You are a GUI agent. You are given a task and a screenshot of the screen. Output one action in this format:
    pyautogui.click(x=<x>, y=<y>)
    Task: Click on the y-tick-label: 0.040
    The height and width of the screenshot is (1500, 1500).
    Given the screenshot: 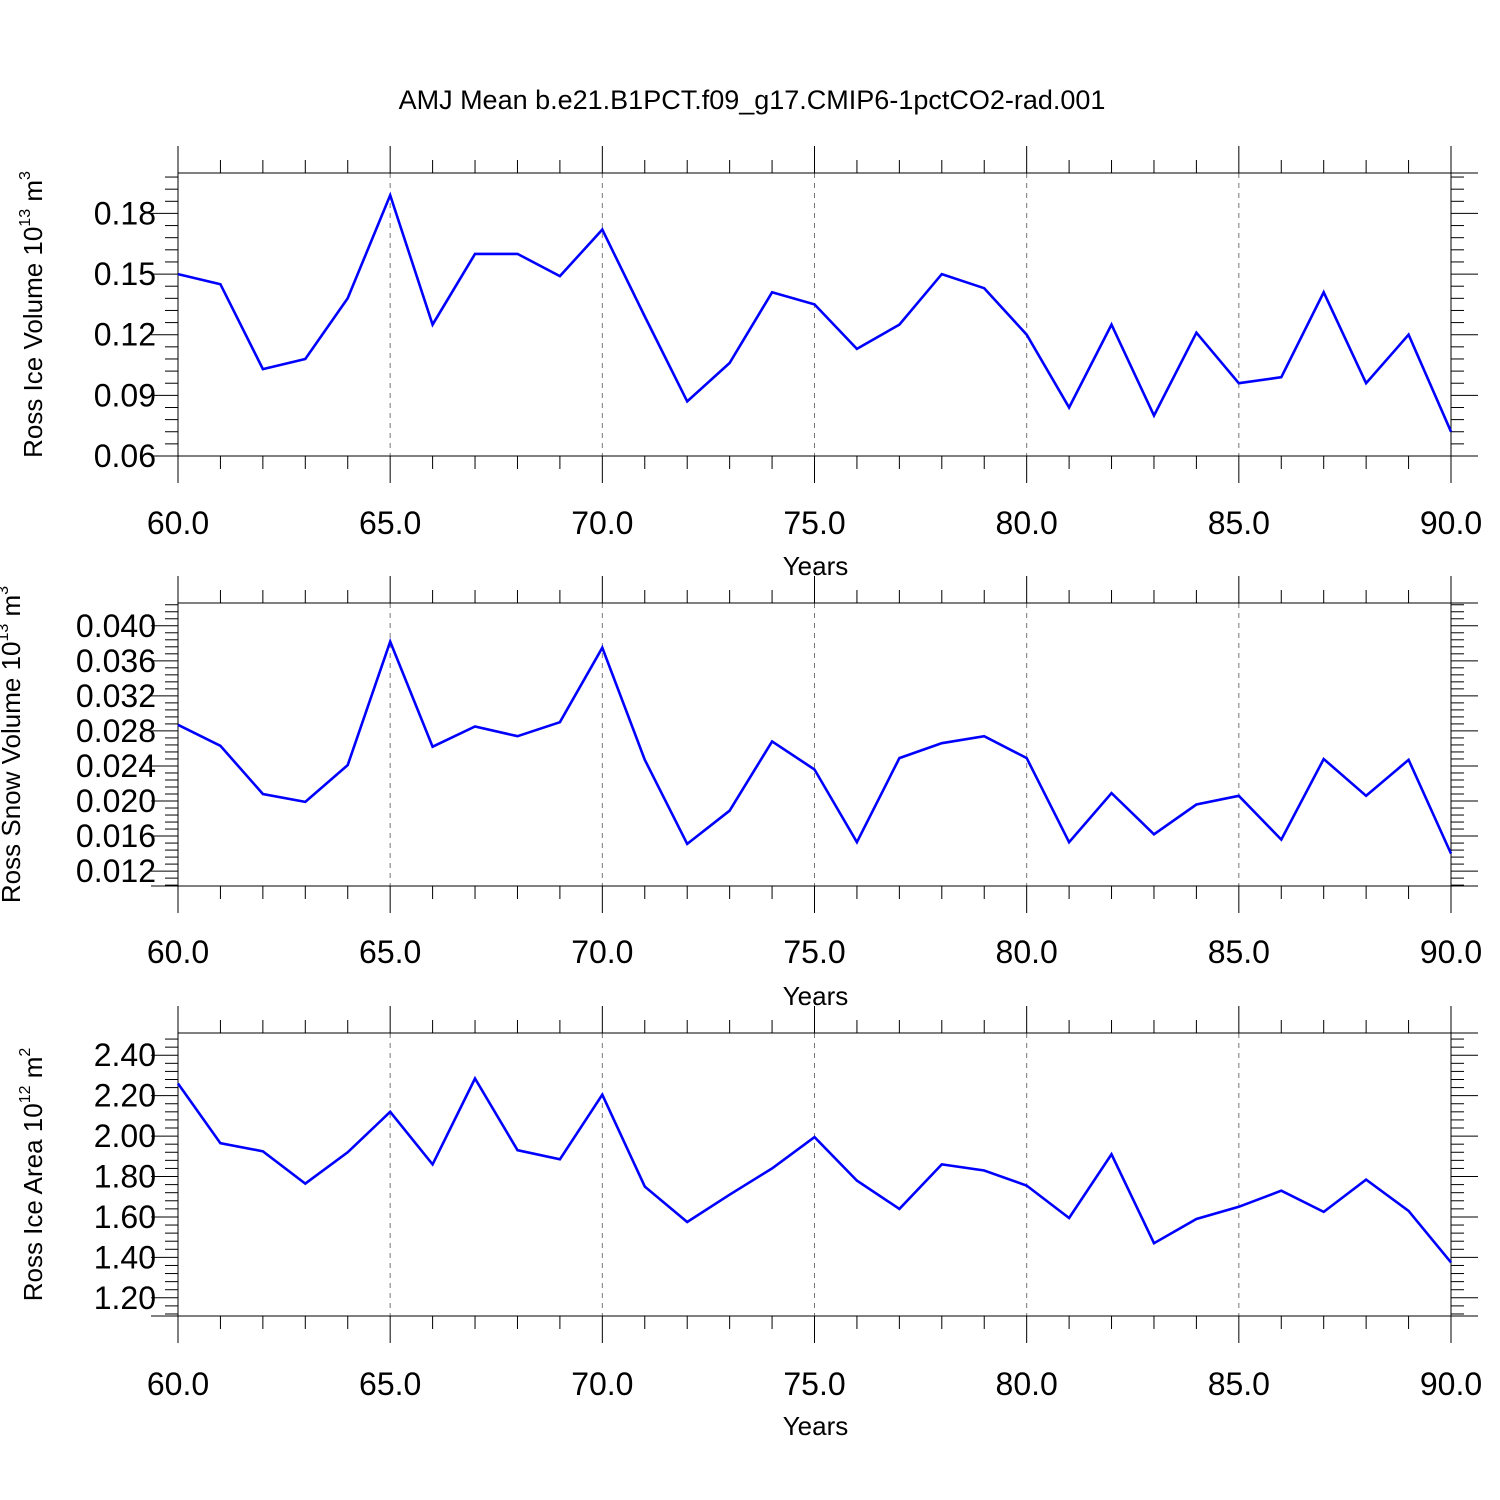 What is the action you would take?
    pyautogui.click(x=116, y=626)
    